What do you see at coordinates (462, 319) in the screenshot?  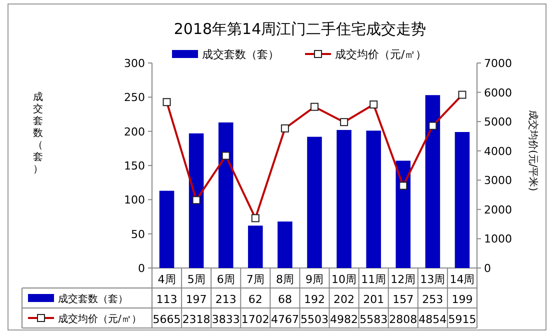 I see `data-label: 5915` at bounding box center [462, 319].